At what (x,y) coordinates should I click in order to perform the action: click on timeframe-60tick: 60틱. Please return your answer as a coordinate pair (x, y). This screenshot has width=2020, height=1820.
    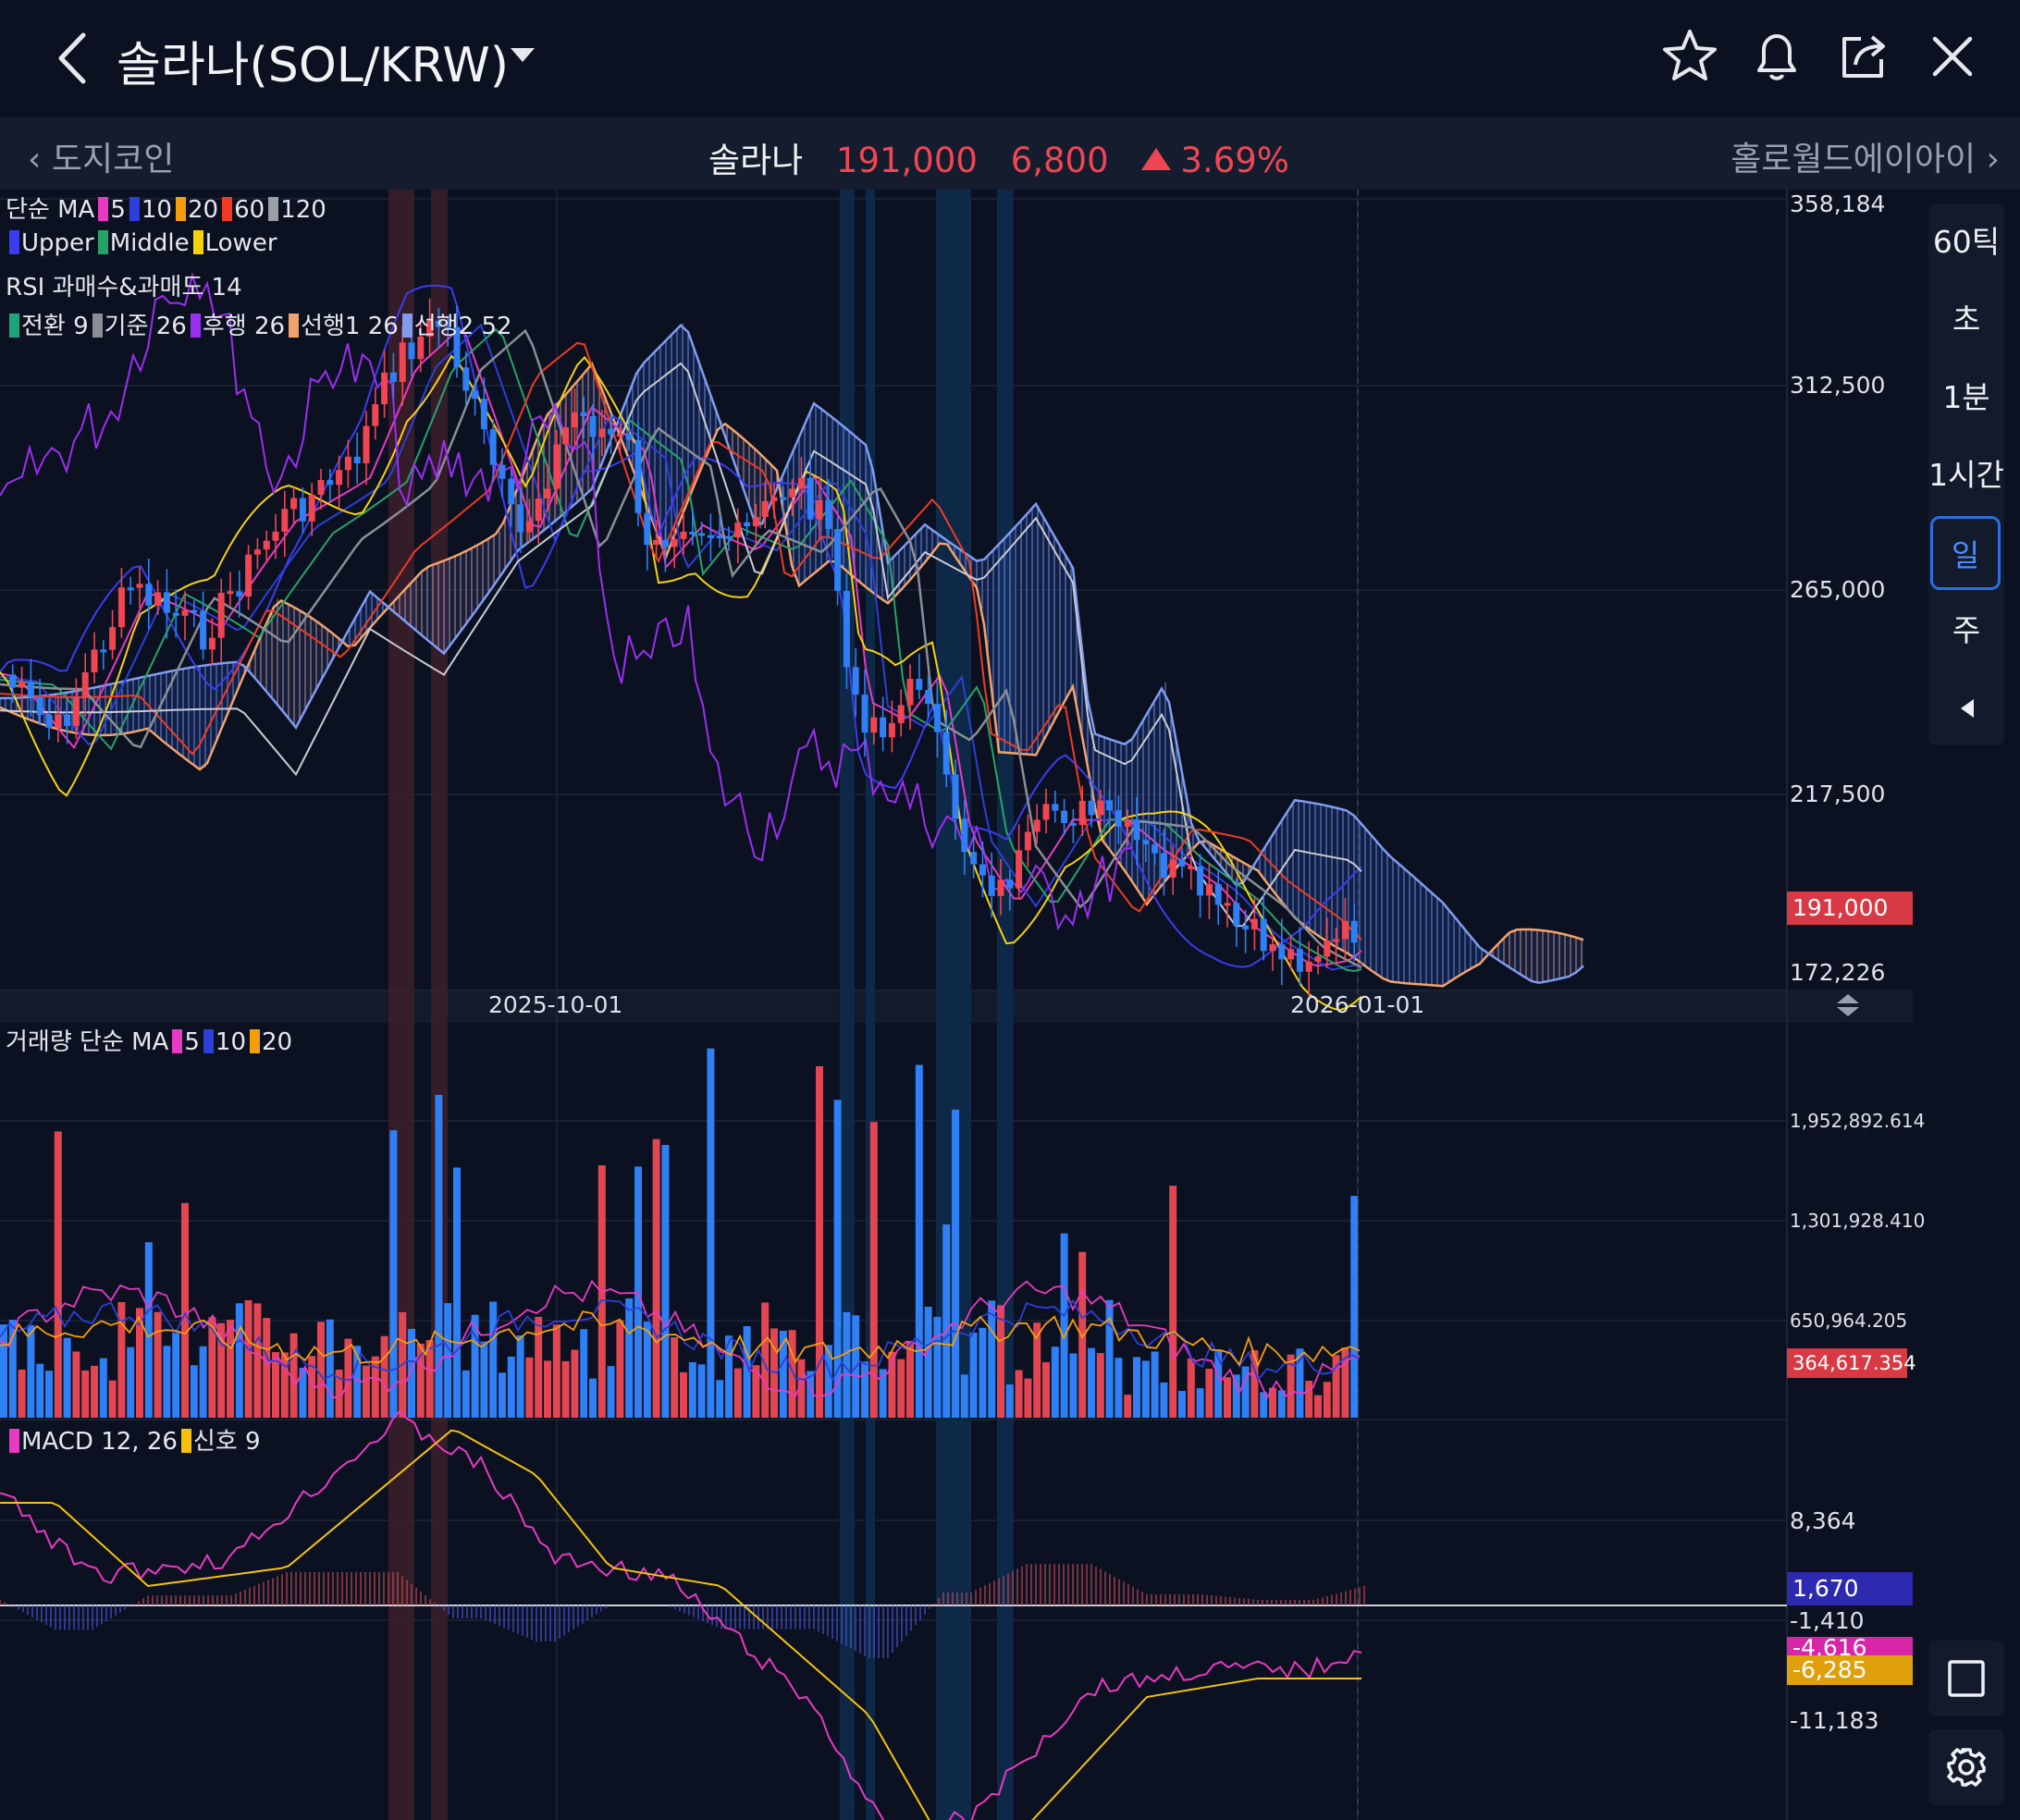
    Looking at the image, I should click on (1967, 242).